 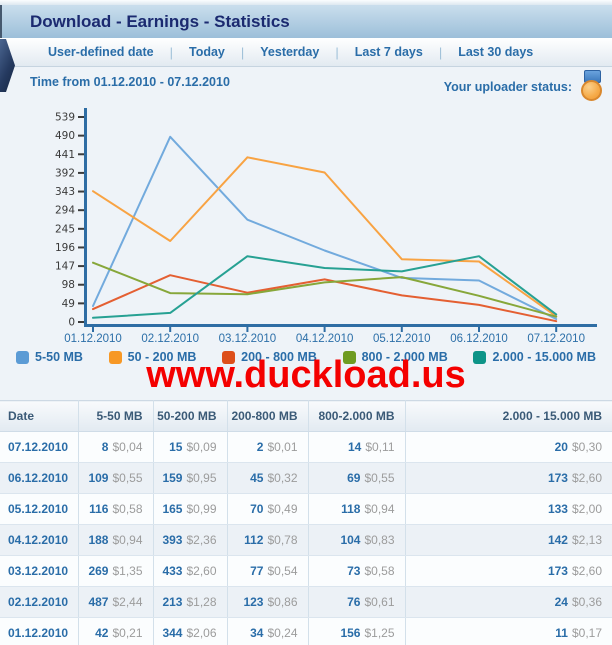 I want to click on uploader-status-medal-icon, so click(x=592, y=86).